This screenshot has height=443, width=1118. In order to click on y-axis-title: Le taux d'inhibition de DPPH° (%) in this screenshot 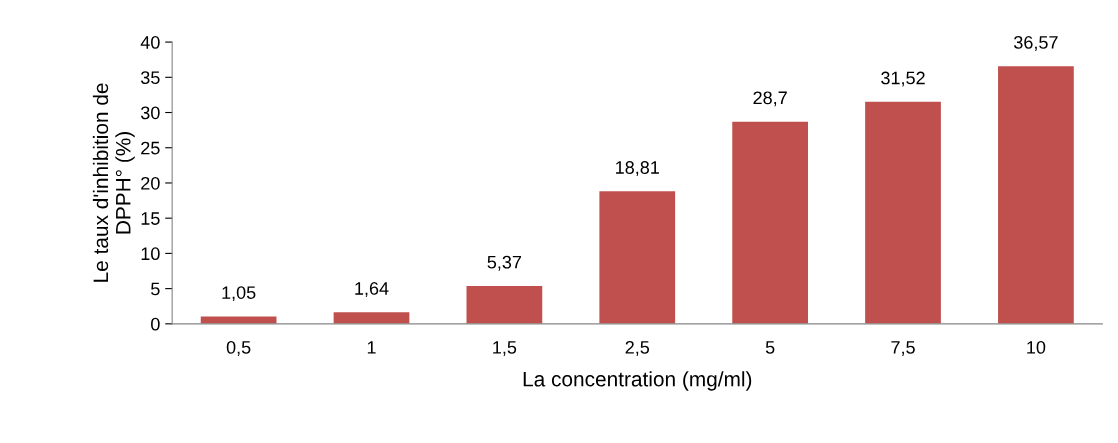, I will do `click(113, 182)`.